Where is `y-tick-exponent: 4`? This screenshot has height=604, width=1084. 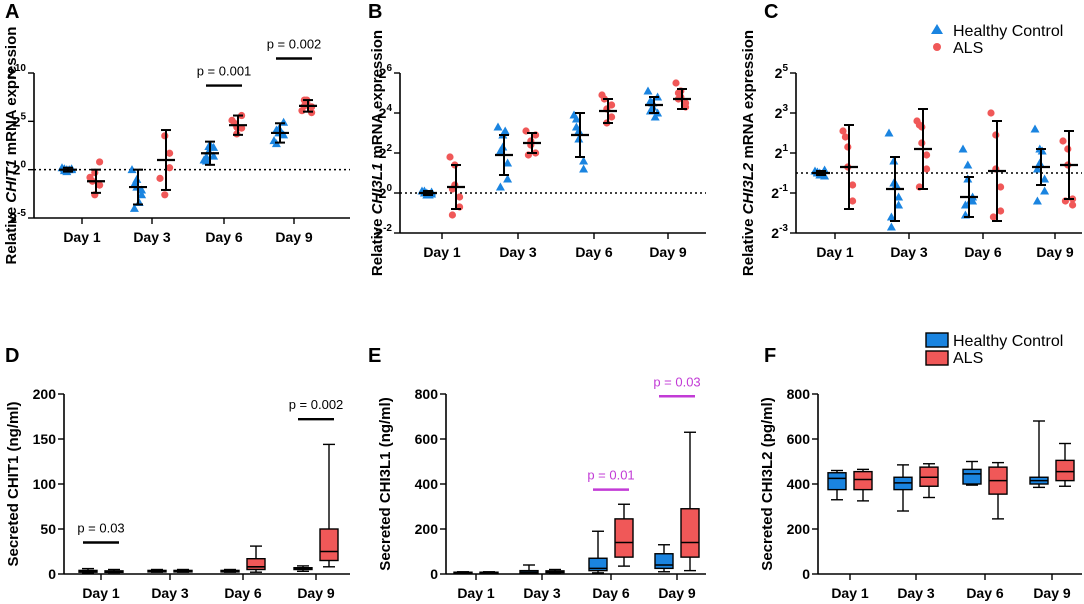
y-tick-exponent: 4 is located at coordinates (389, 108).